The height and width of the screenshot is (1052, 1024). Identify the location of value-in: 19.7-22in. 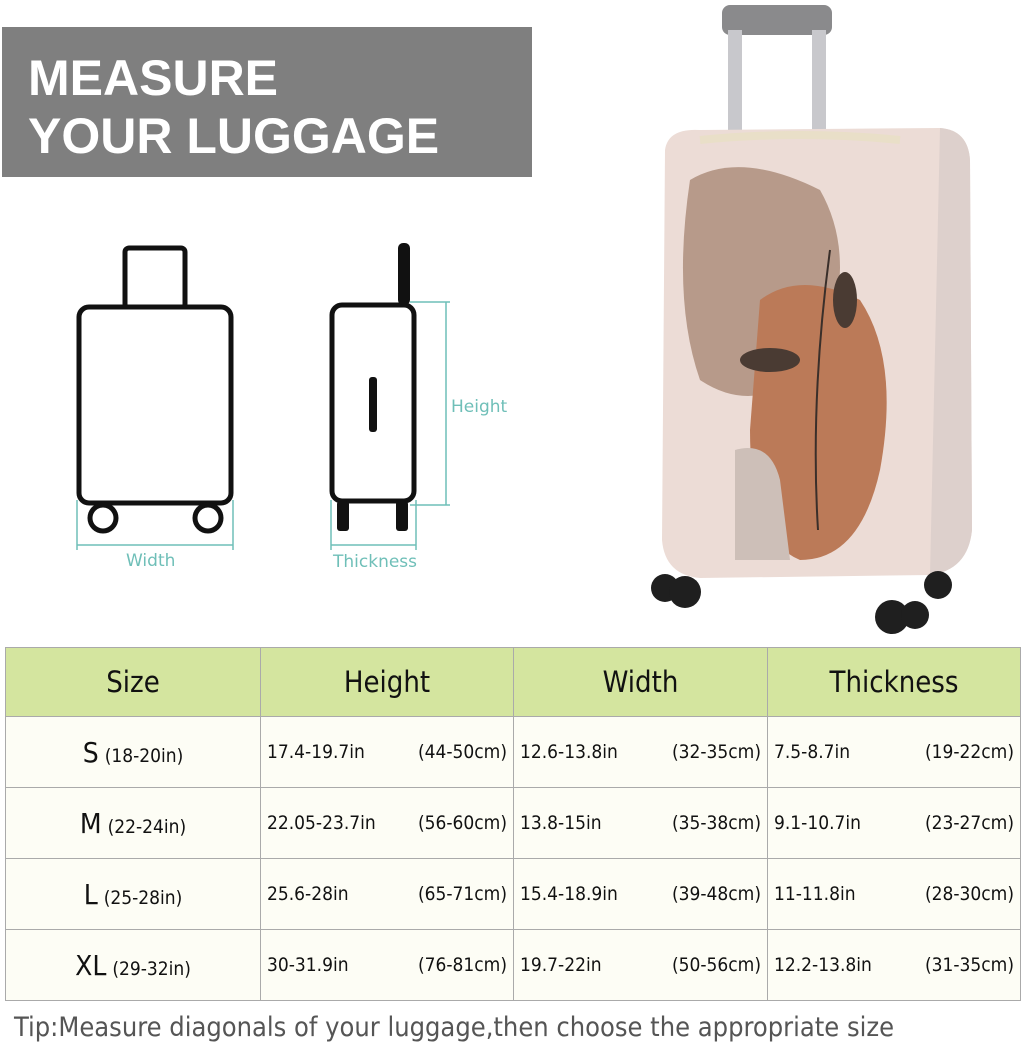
(561, 965).